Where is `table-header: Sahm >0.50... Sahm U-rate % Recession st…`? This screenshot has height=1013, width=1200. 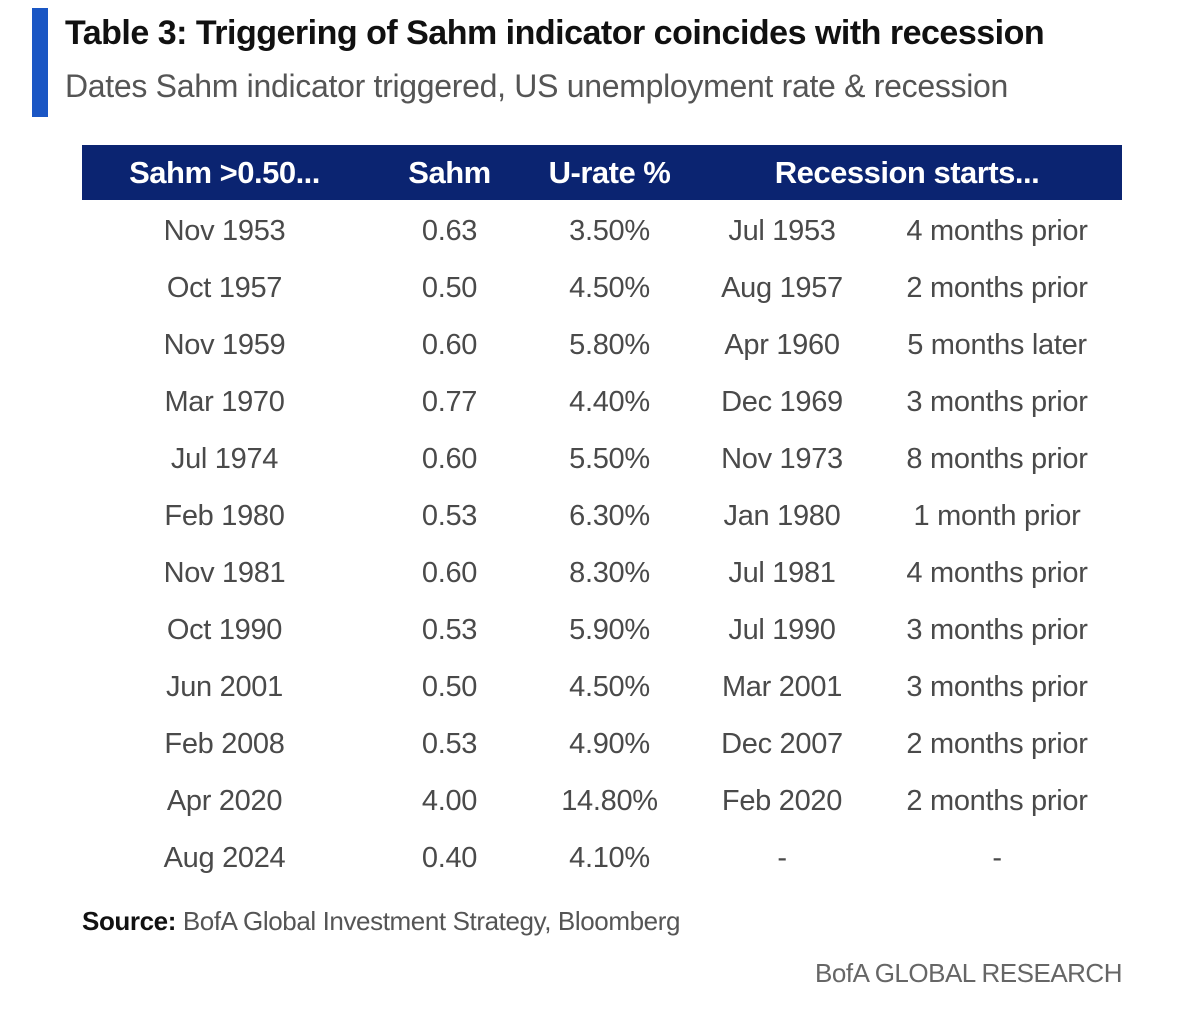 table-header: Sahm >0.50... Sahm U-rate % Recession st… is located at coordinates (602, 172).